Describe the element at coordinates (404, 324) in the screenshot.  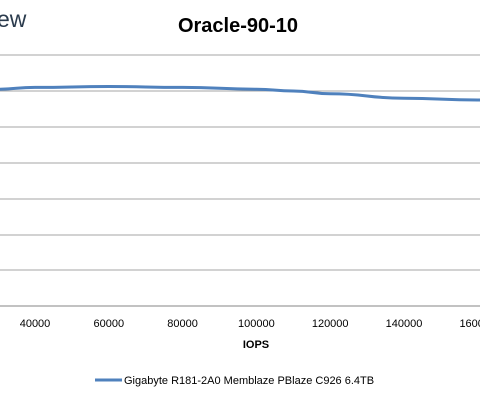
I see `x-tick-label: 140000` at that location.